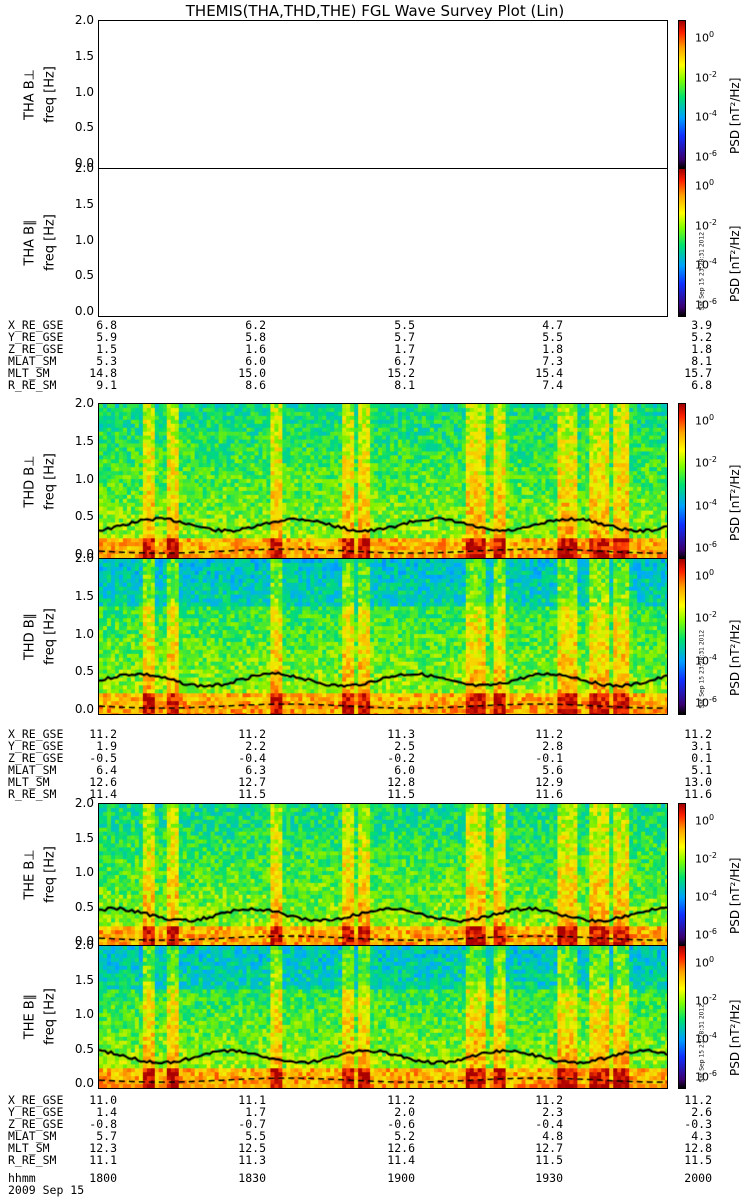 This screenshot has height=1200, width=750. I want to click on ephemeris-label: MLAT_SM, so click(32, 770).